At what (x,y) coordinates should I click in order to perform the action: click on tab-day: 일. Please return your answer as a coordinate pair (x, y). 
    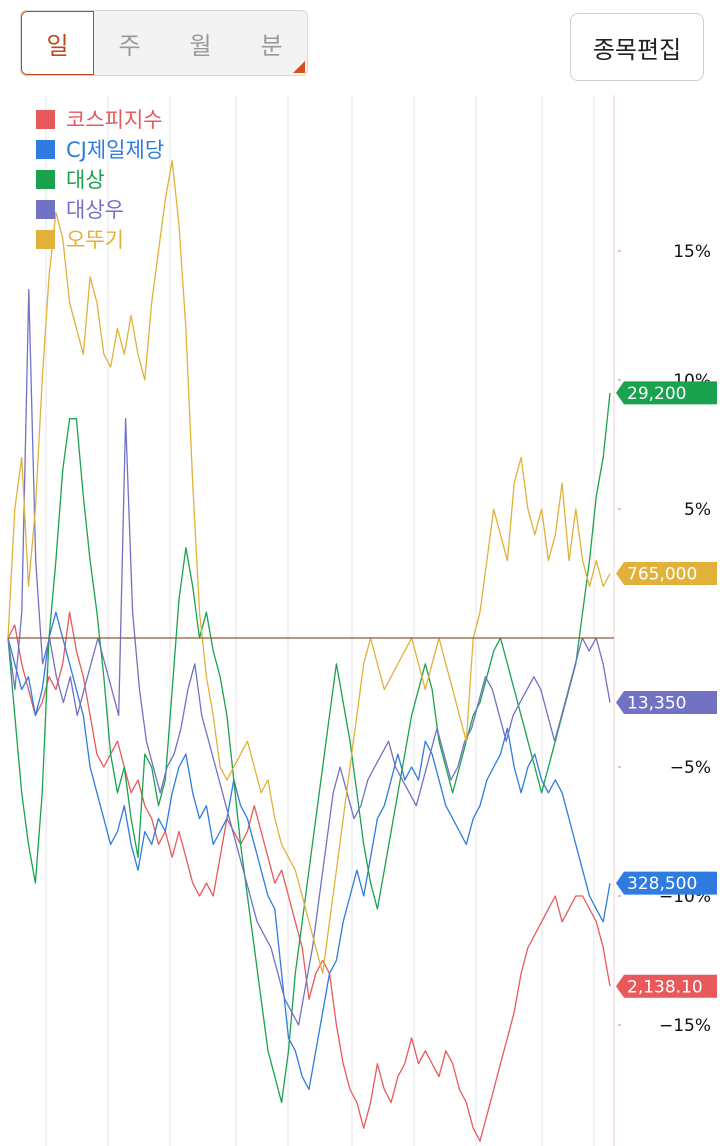
    Looking at the image, I should click on (57, 43).